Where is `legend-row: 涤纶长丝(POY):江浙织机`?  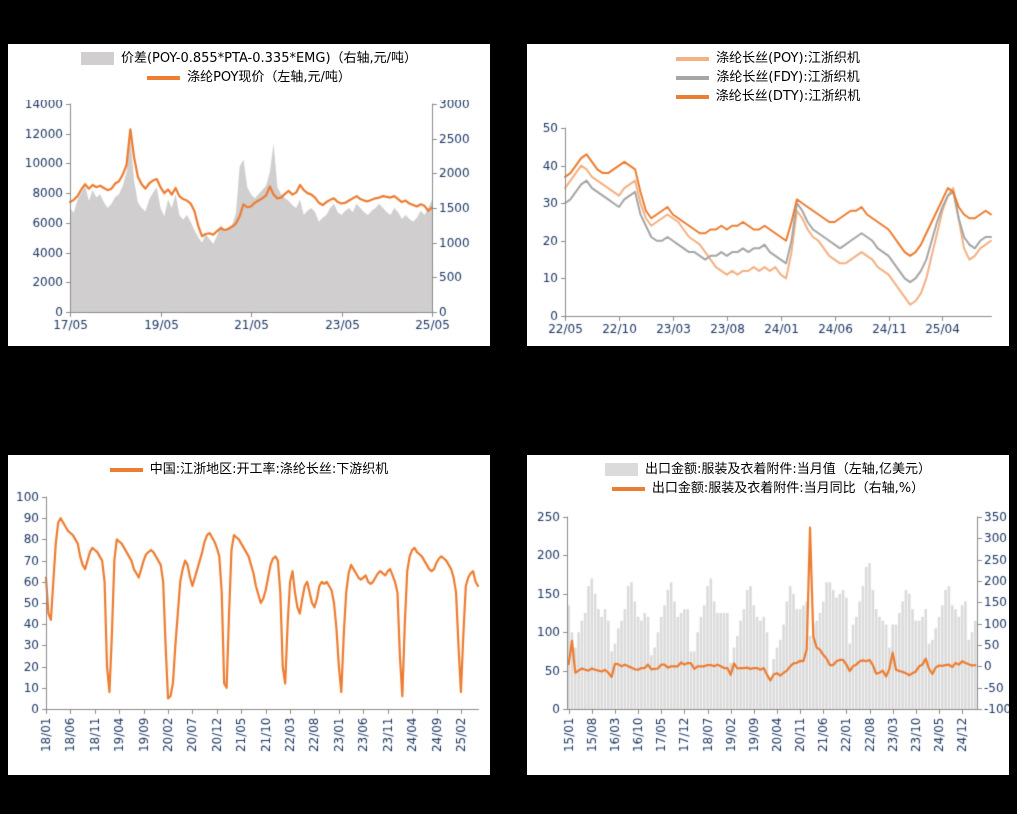
legend-row: 涤纶长丝(POY):江浙织机 is located at coordinates (768, 58).